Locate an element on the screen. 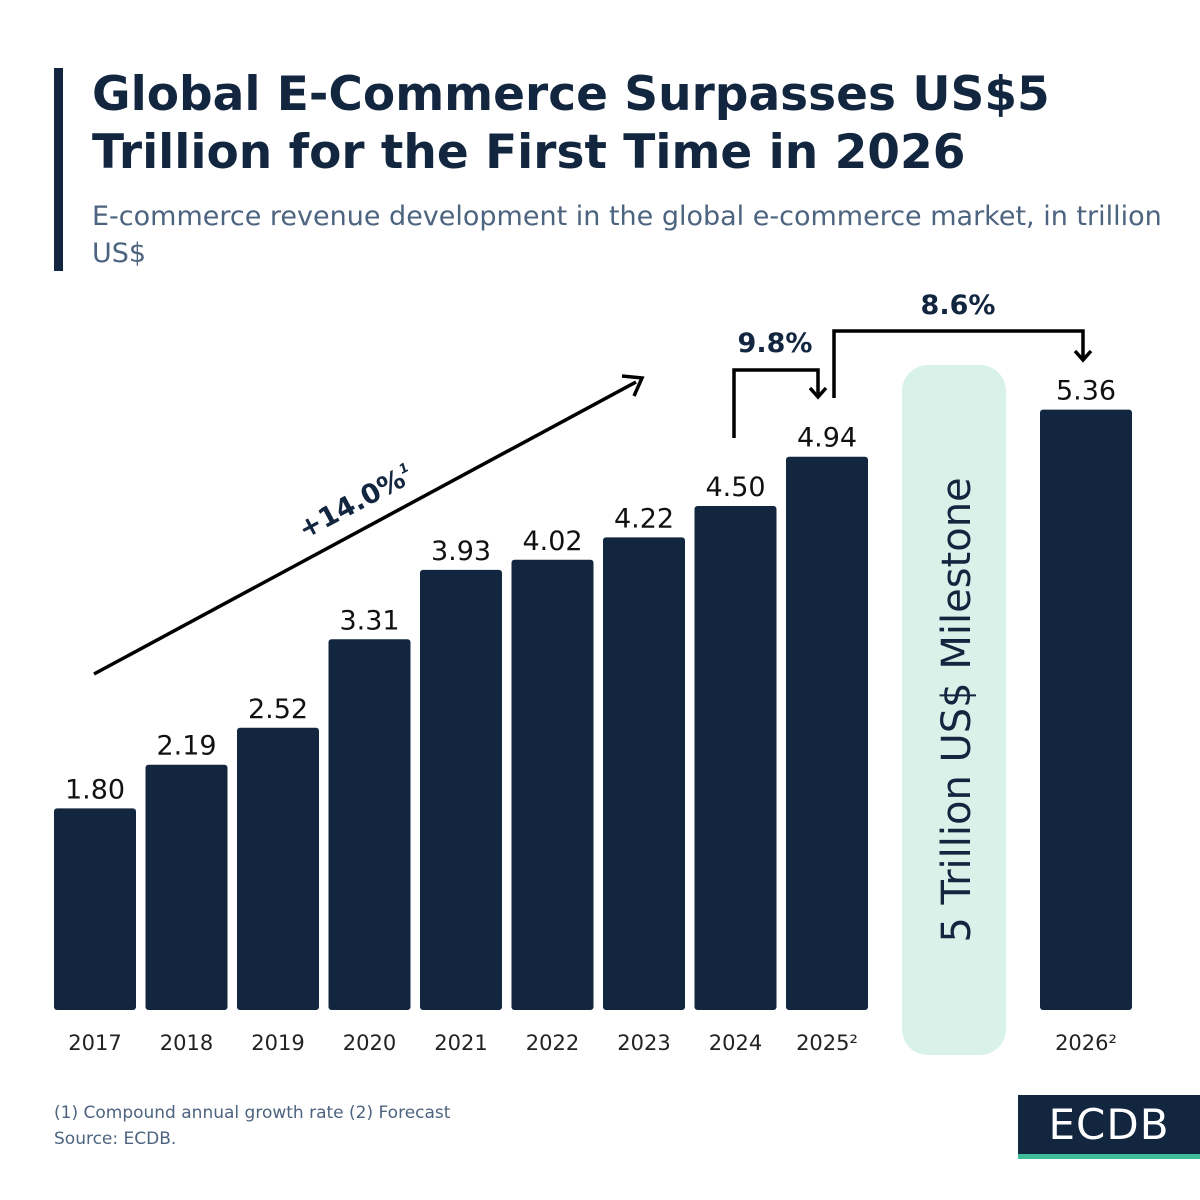 The image size is (1200, 1200). bar-2022 is located at coordinates (552, 784).